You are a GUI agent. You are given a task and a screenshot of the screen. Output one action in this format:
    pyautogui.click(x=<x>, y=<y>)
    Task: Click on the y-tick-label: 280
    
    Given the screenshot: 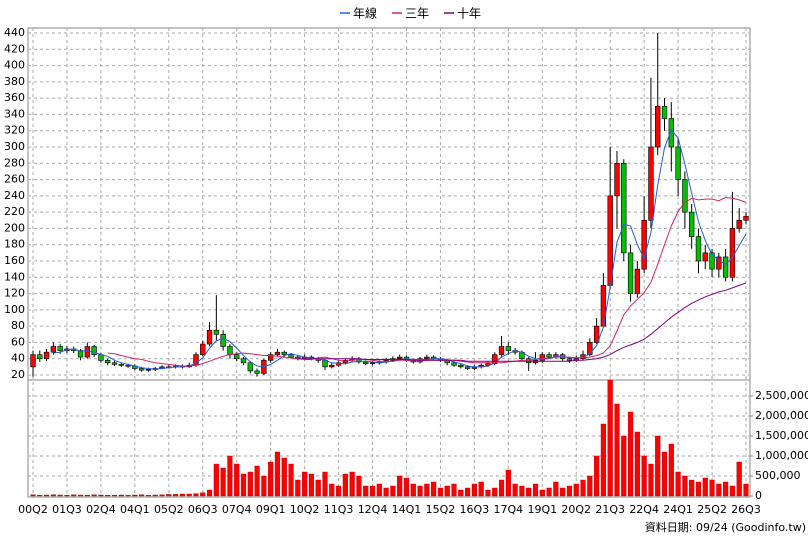 What is the action you would take?
    pyautogui.click(x=14, y=162)
    